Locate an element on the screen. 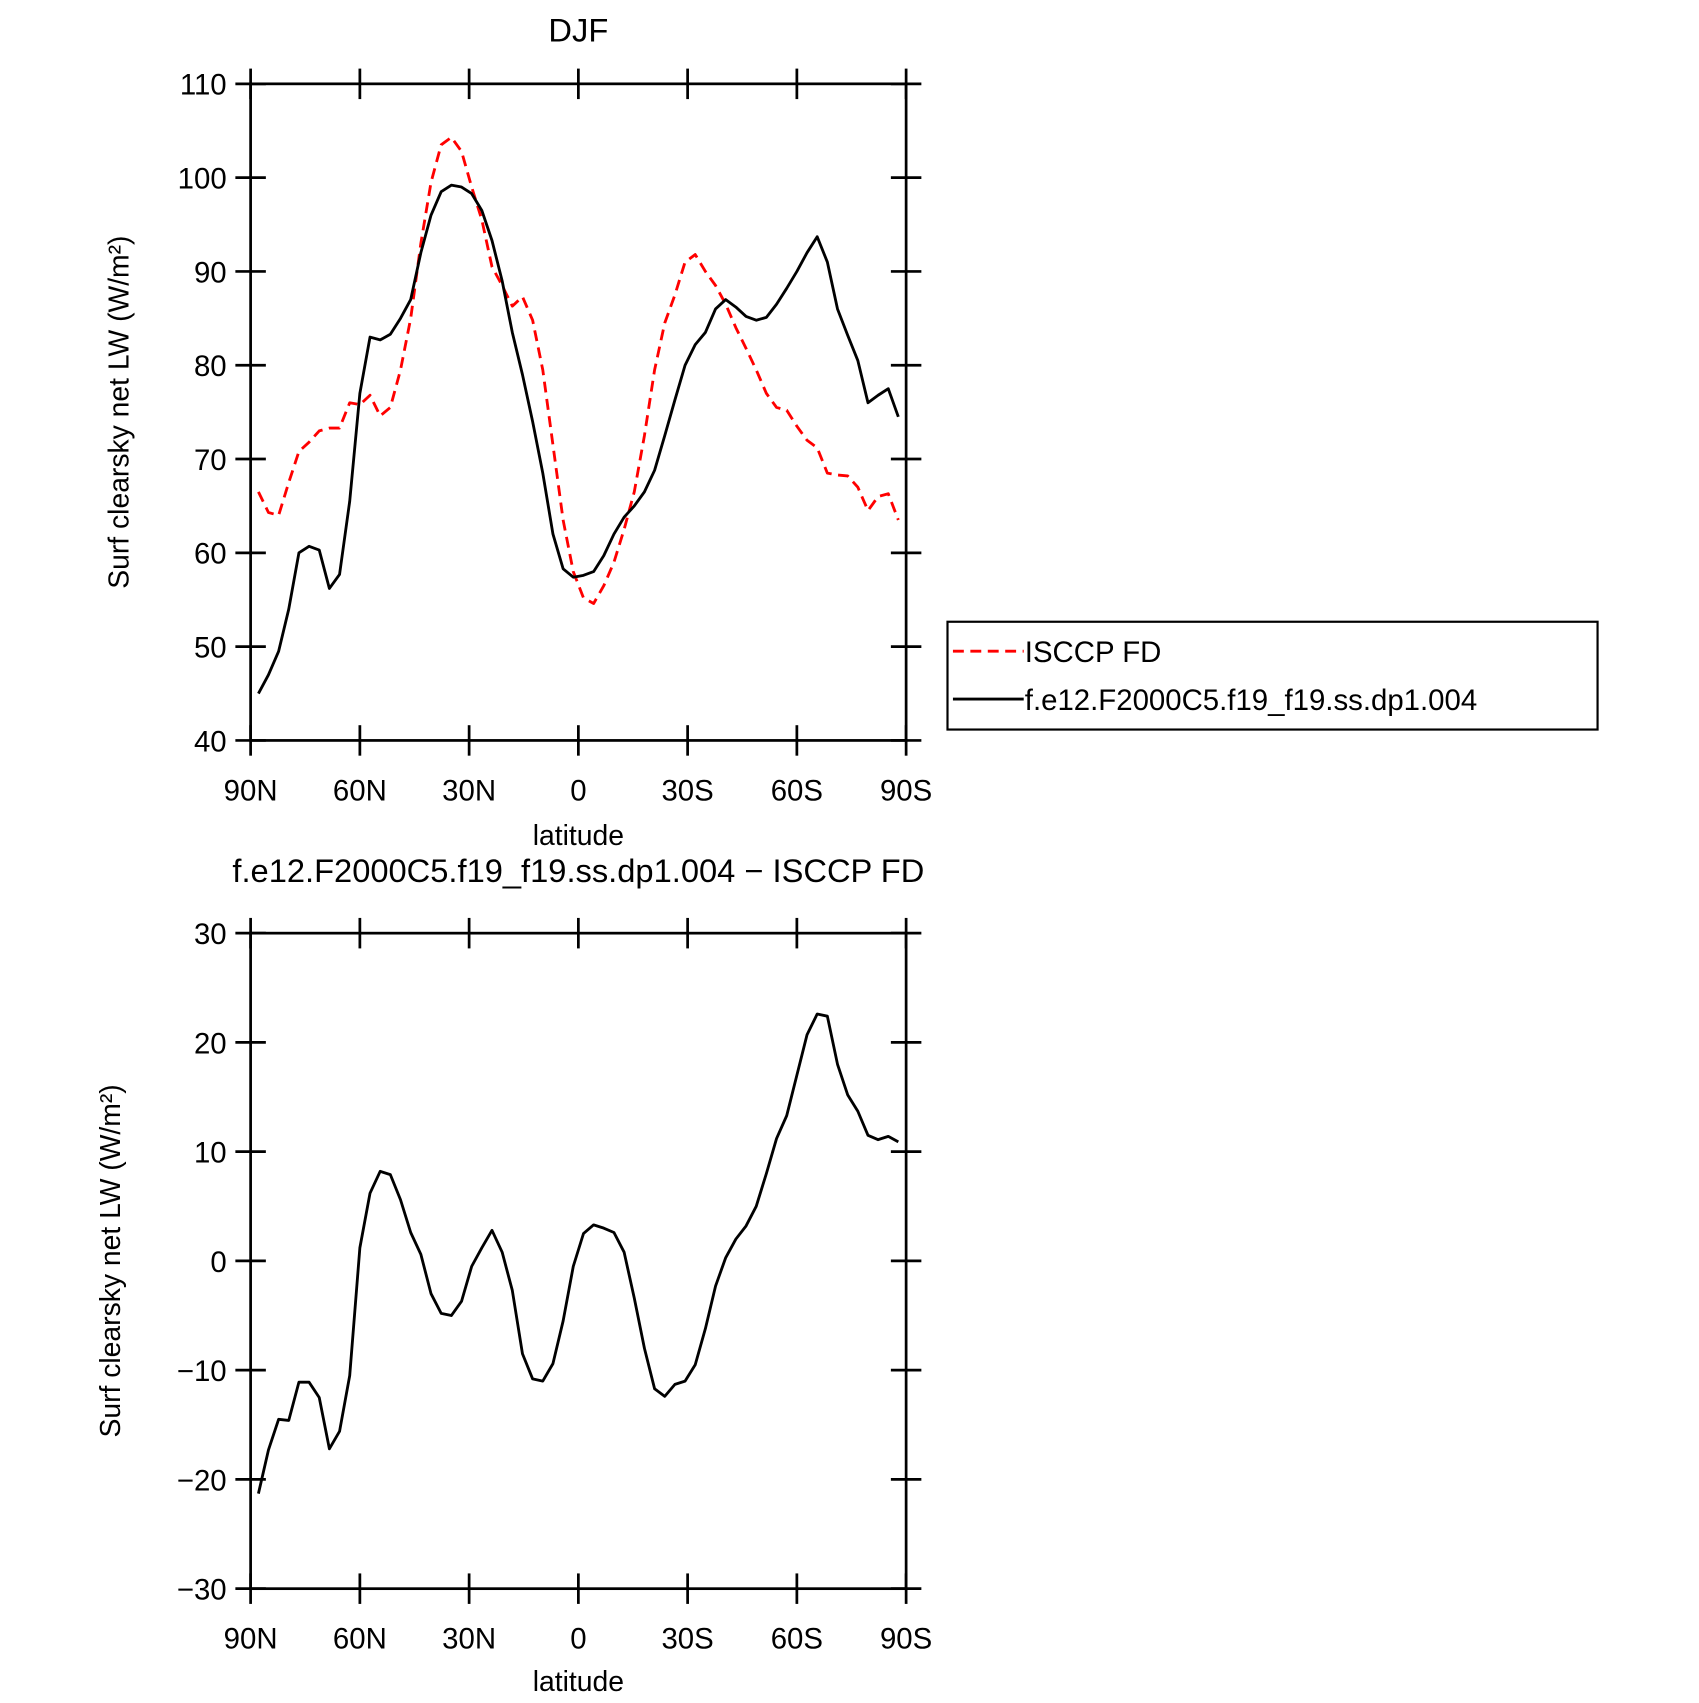  y-tick-label: 30 is located at coordinates (210, 934).